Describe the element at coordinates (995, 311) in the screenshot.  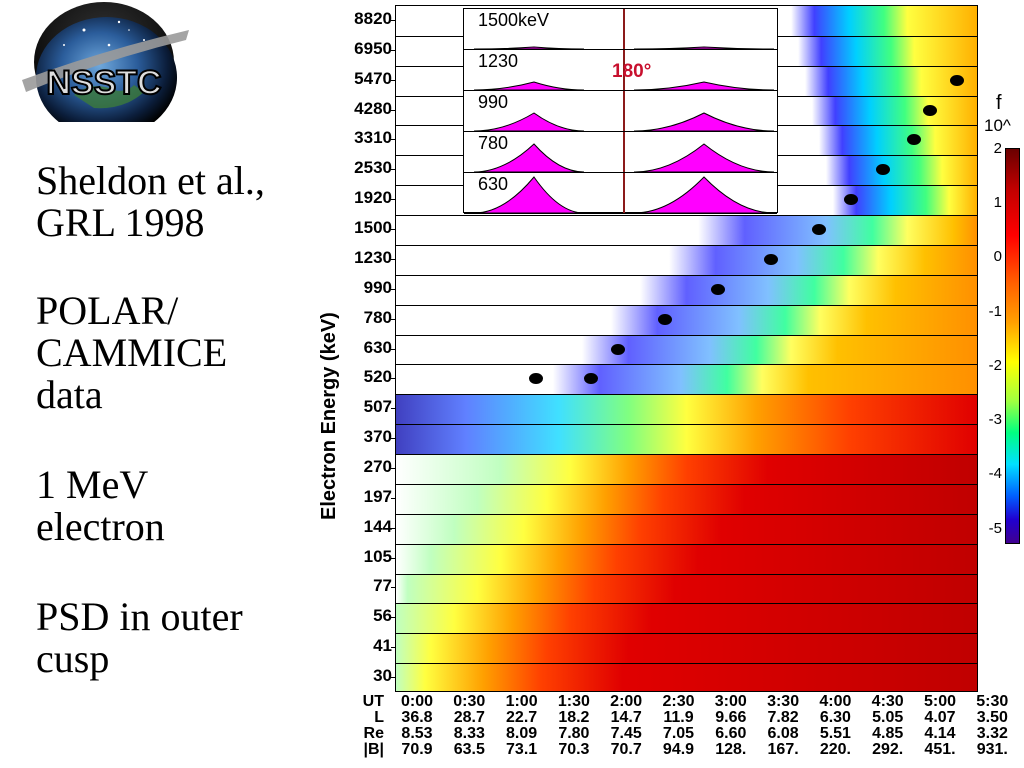
I see `colorbar-tick-label: -1` at that location.